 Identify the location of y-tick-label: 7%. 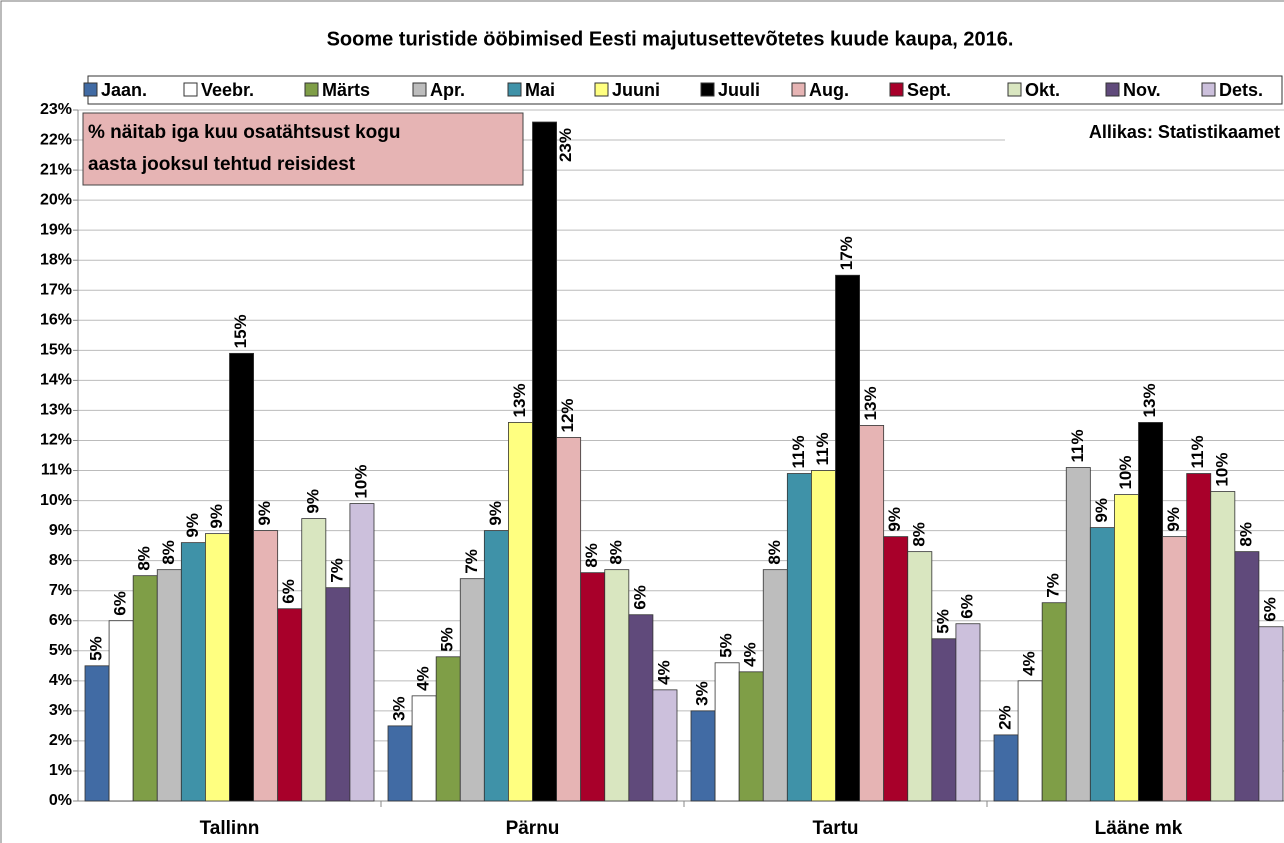
(60, 590).